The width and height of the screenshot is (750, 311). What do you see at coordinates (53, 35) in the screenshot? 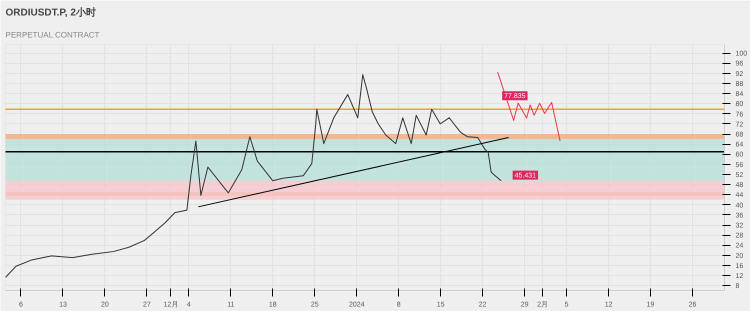
I see `chart-subtitle: PERPETUAL CONTRACT` at bounding box center [53, 35].